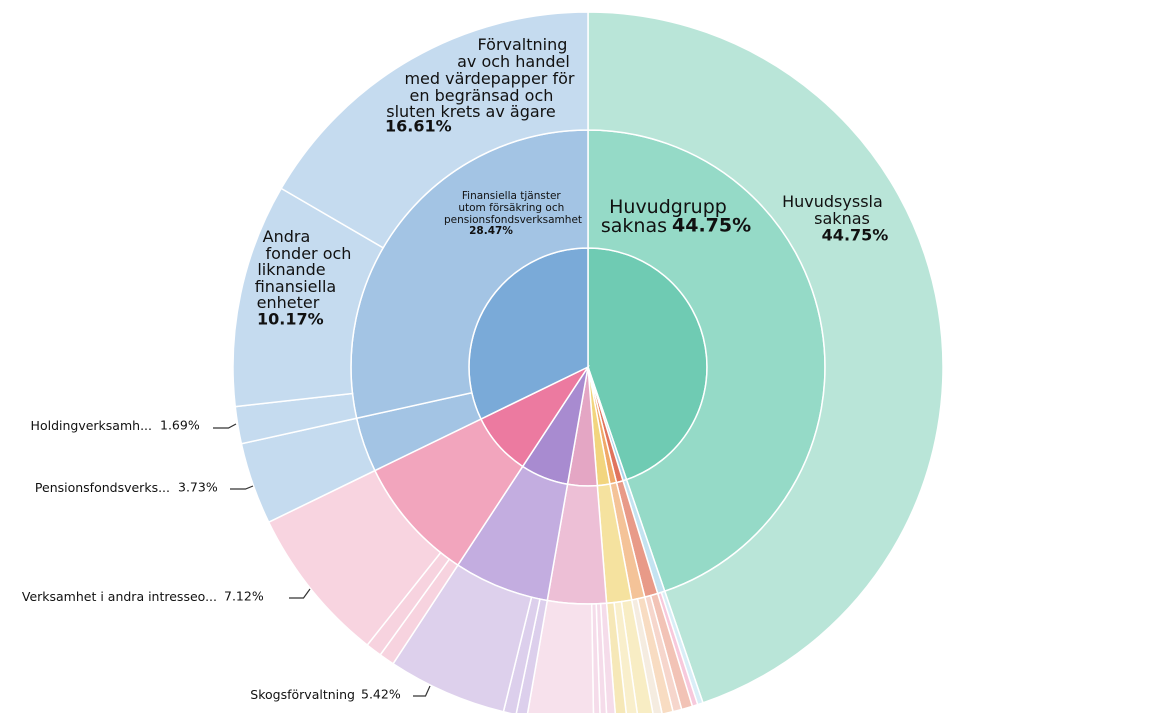 The height and width of the screenshot is (713, 1164). What do you see at coordinates (244, 596) in the screenshot?
I see `segment-value-label: 7.12%` at bounding box center [244, 596].